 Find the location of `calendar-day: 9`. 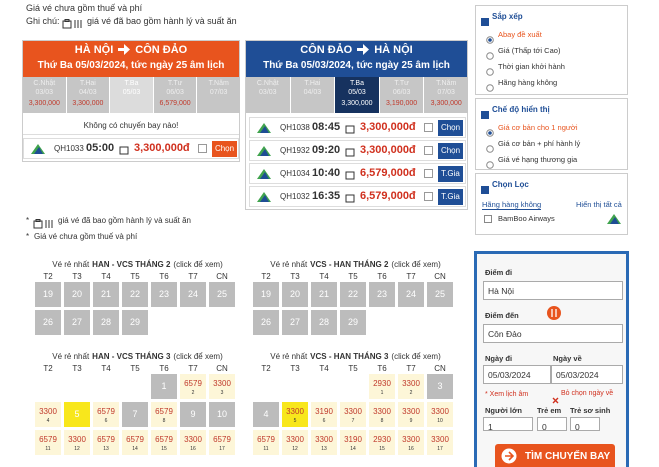

calendar-day: 9 is located at coordinates (193, 414).